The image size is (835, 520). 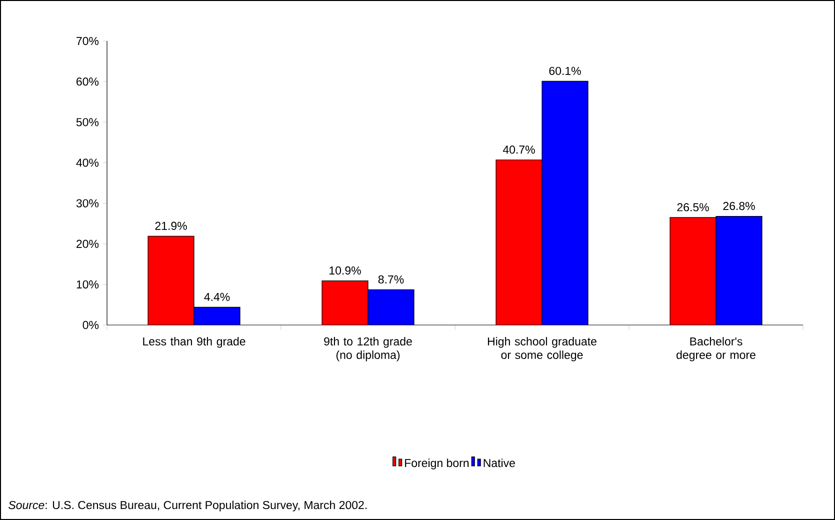 What do you see at coordinates (499, 463) in the screenshot?
I see `legend-label: Native` at bounding box center [499, 463].